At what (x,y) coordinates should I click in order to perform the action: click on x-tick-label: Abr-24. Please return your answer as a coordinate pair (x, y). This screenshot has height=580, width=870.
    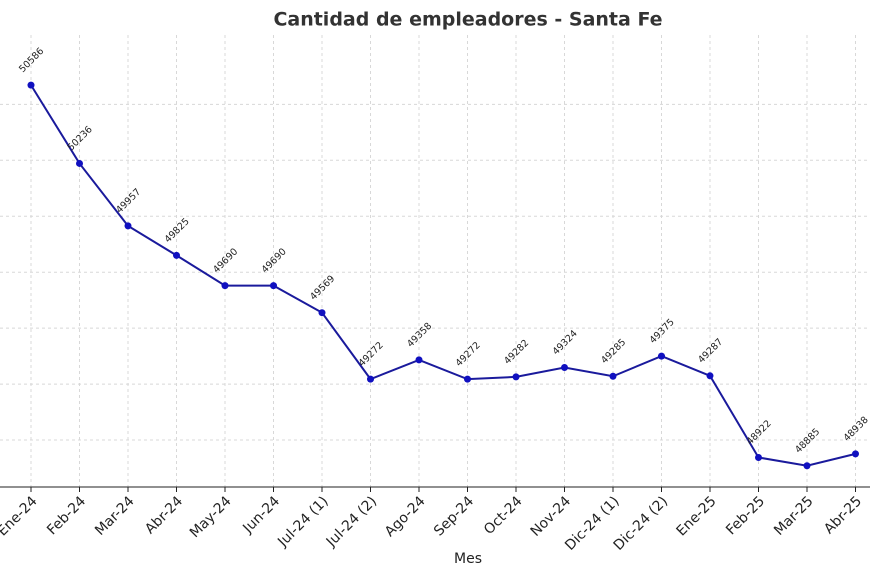
    Looking at the image, I should click on (164, 515).